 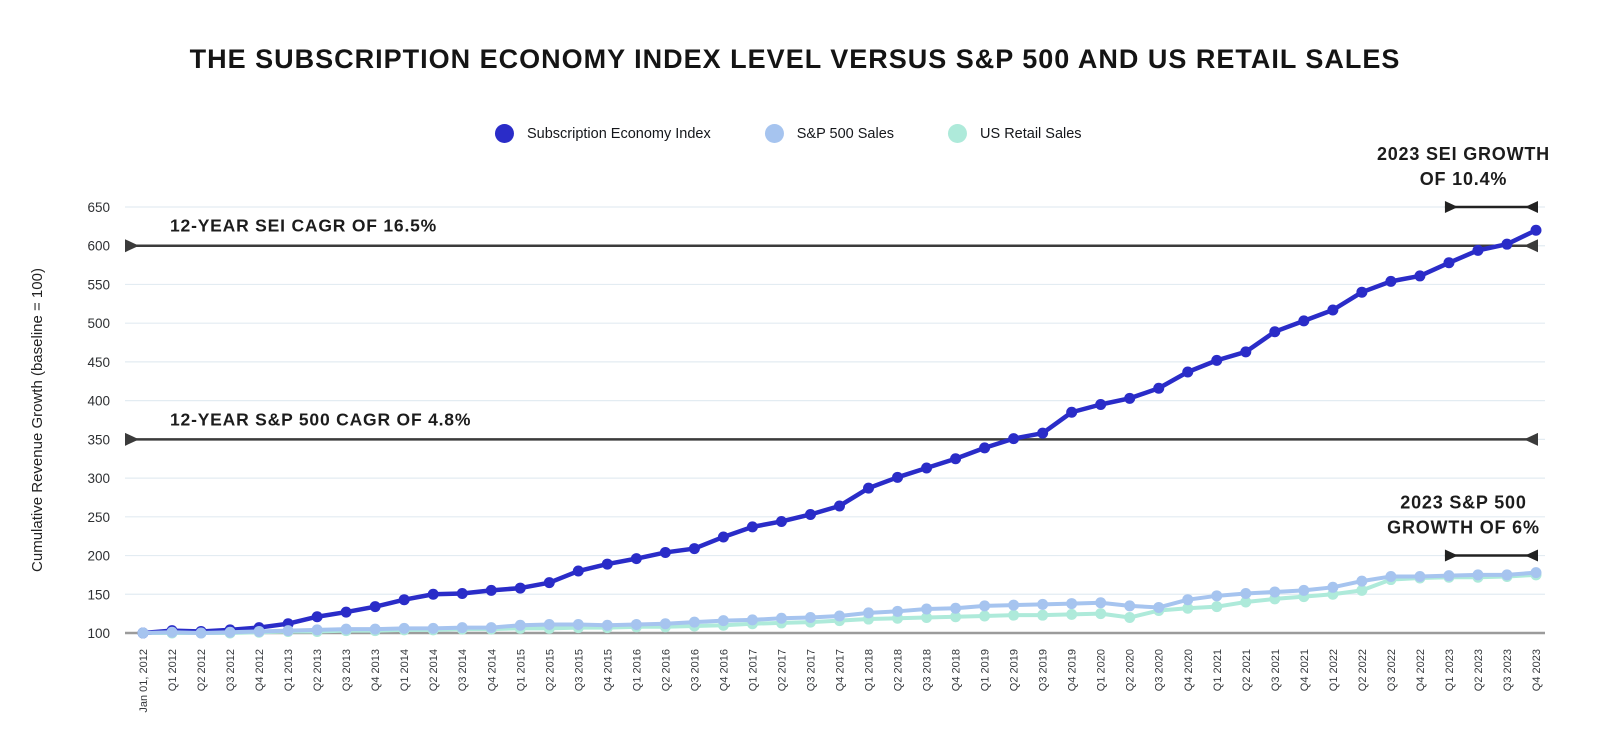 What do you see at coordinates (1479, 670) in the screenshot?
I see `x-tick-46: Q2 2023` at bounding box center [1479, 670].